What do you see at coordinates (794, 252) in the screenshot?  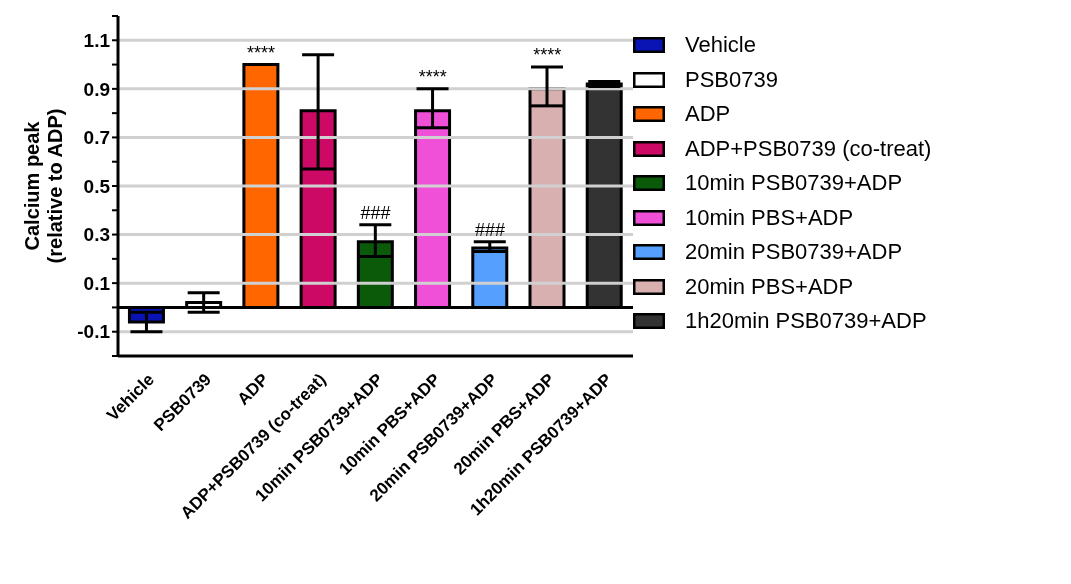 I see `legend-label: 20min PSB0739+ADP` at bounding box center [794, 252].